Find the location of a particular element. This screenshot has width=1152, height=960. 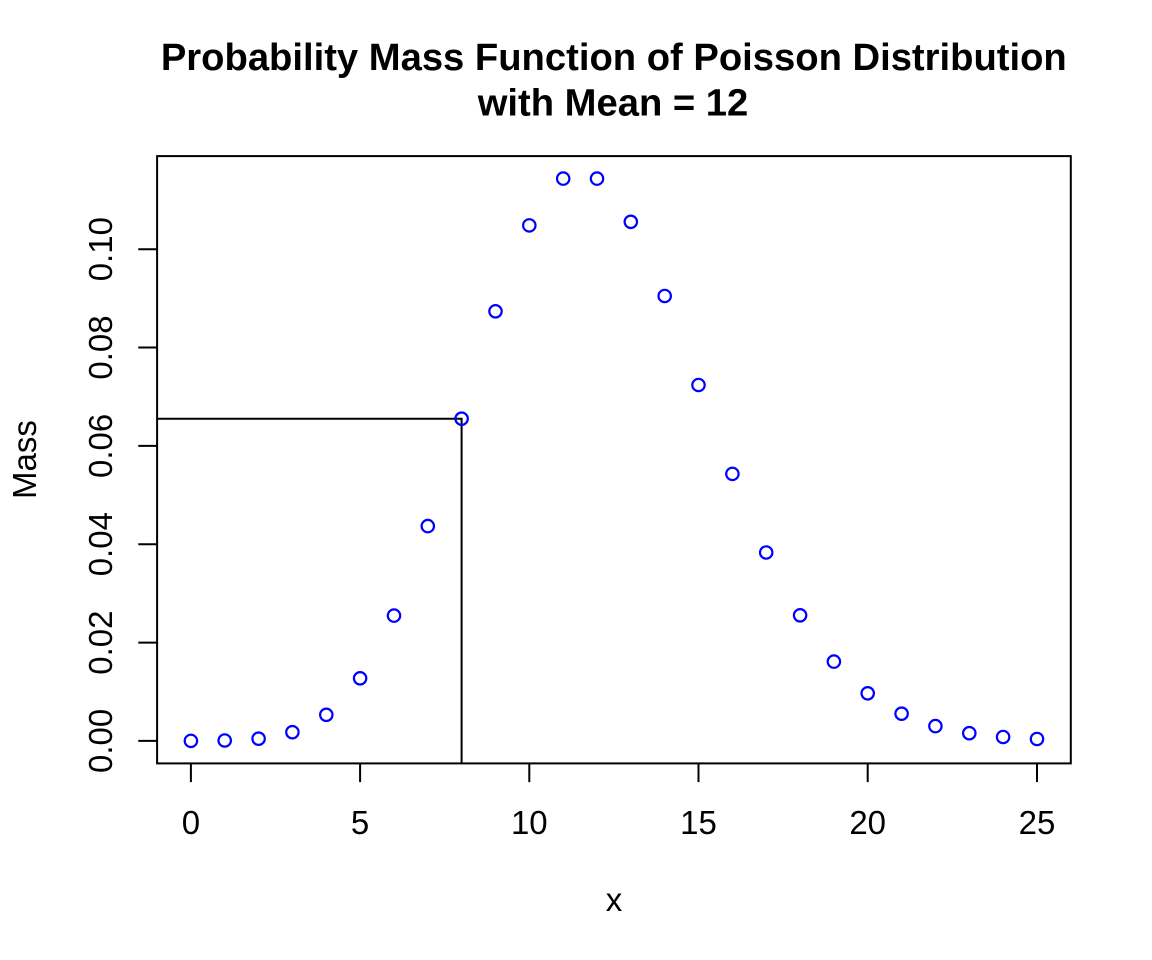

svg-text: x is located at coordinates (614, 899).